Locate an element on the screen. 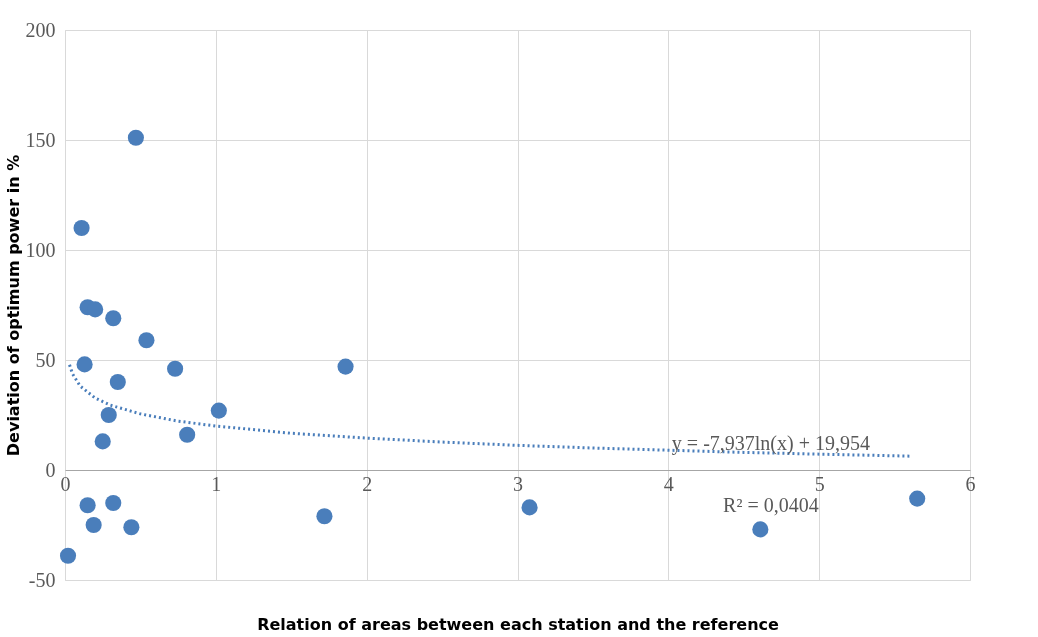 Image resolution: width=1038 pixels, height=637 pixels. annotation: R² = 0,0404 is located at coordinates (771, 505).